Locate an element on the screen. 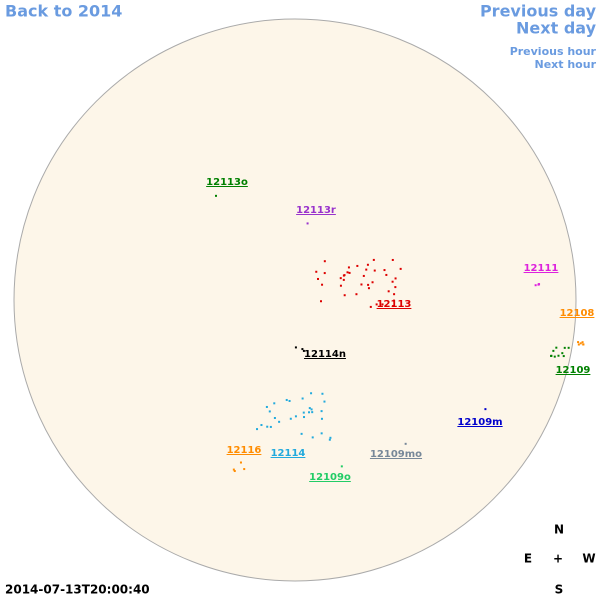 The width and height of the screenshot is (600, 600). compass-east: E is located at coordinates (528, 559).